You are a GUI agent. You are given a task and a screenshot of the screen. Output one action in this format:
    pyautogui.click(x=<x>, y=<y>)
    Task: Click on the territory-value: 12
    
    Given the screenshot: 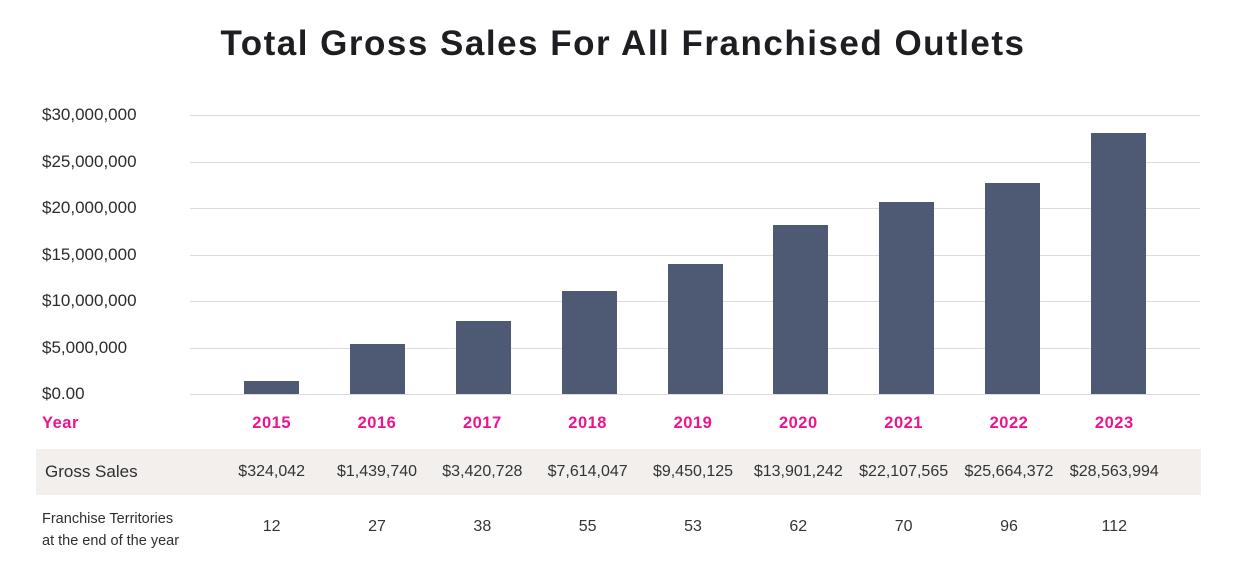 What is the action you would take?
    pyautogui.click(x=271, y=526)
    